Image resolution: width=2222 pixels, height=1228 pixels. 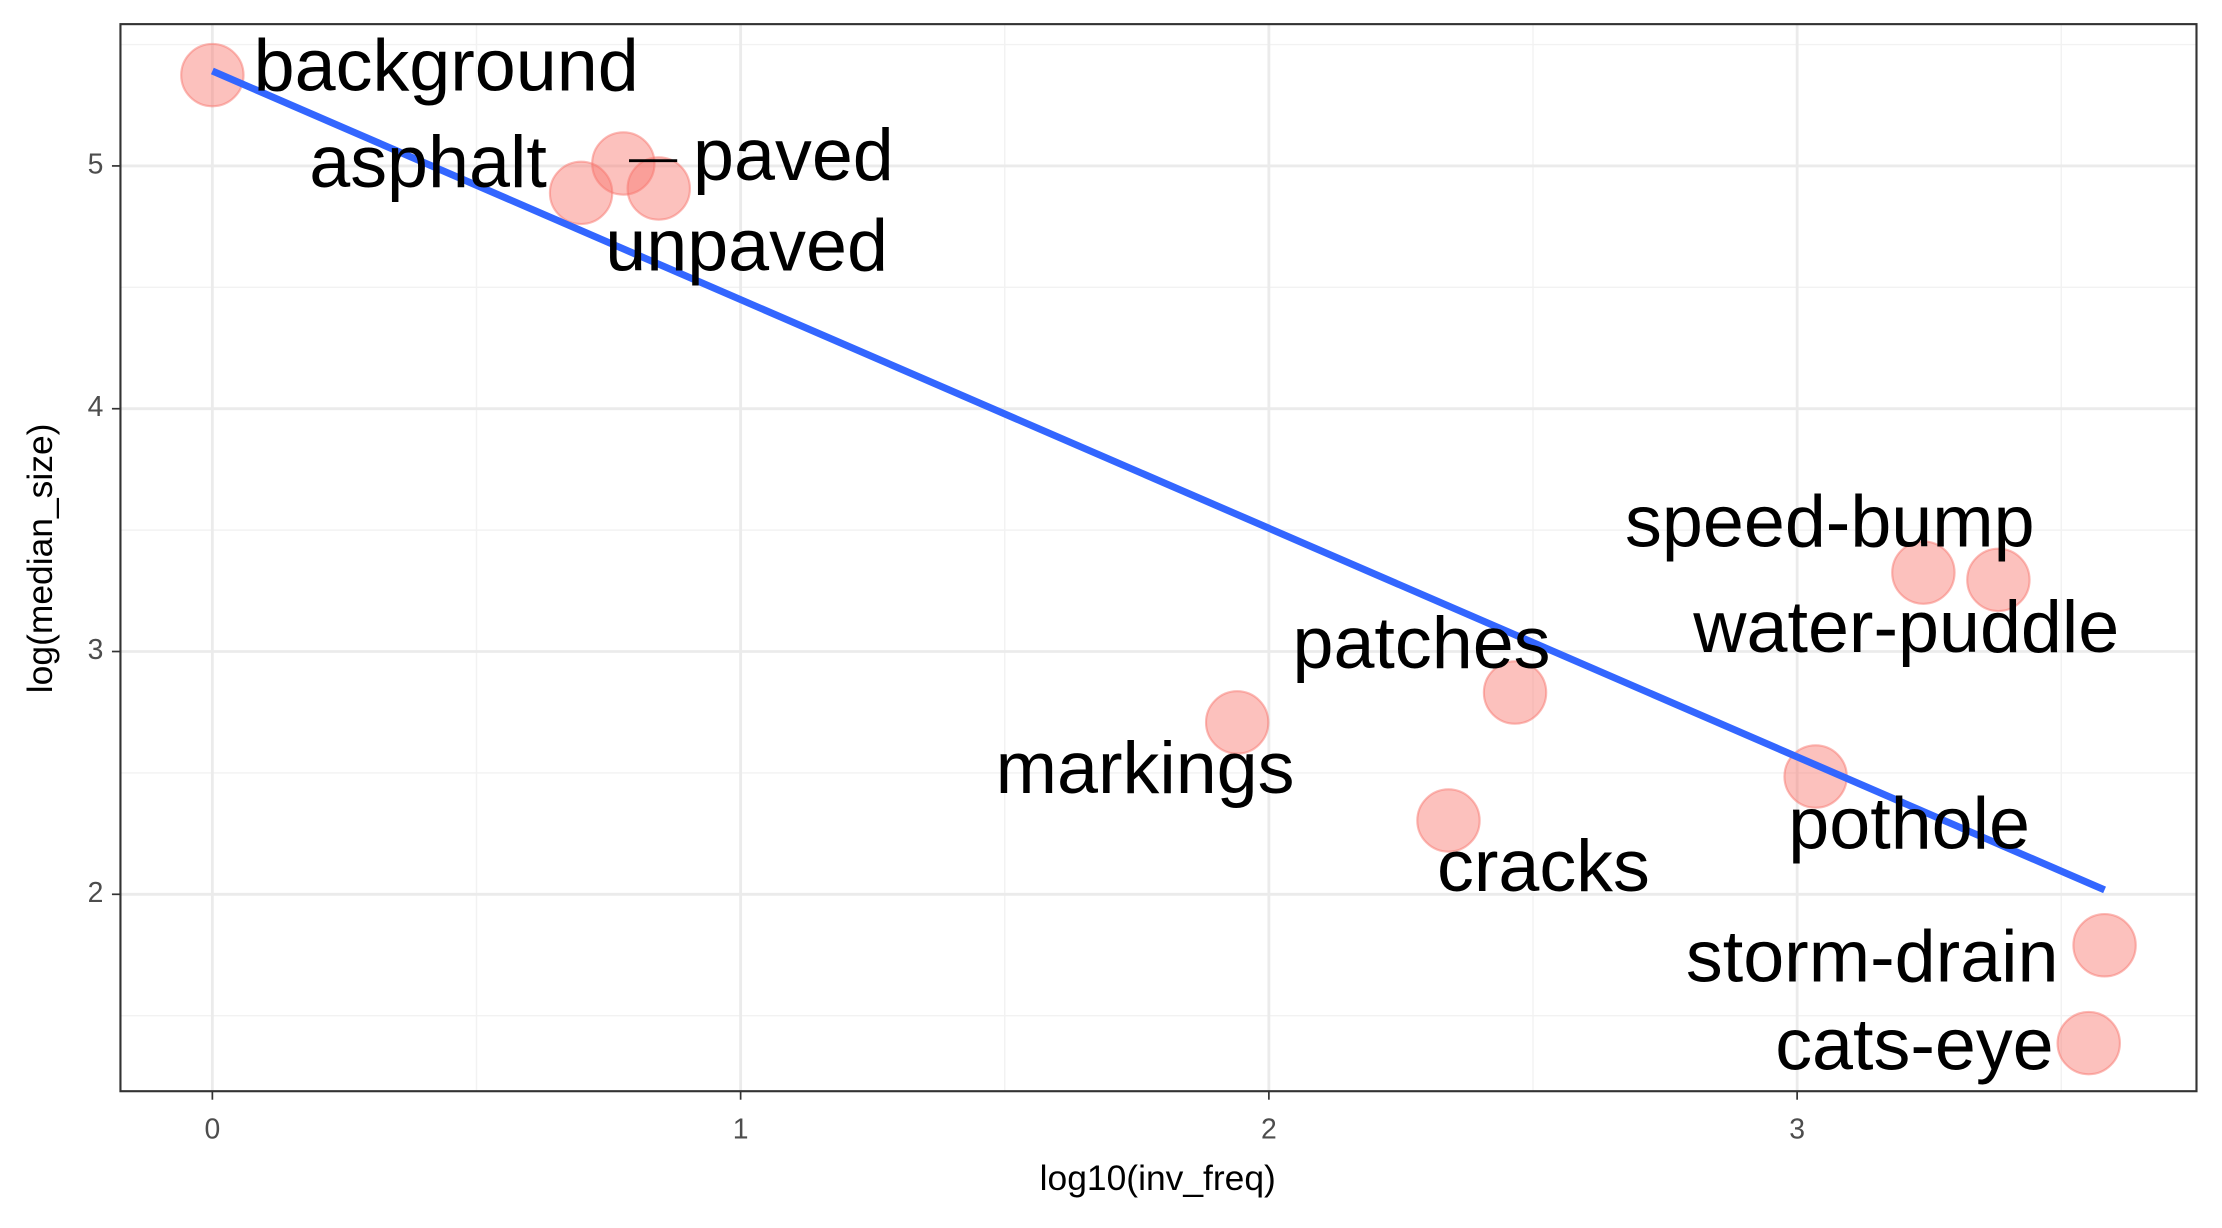 What do you see at coordinates (1872, 956) in the screenshot?
I see `point-label: storm-drain` at bounding box center [1872, 956].